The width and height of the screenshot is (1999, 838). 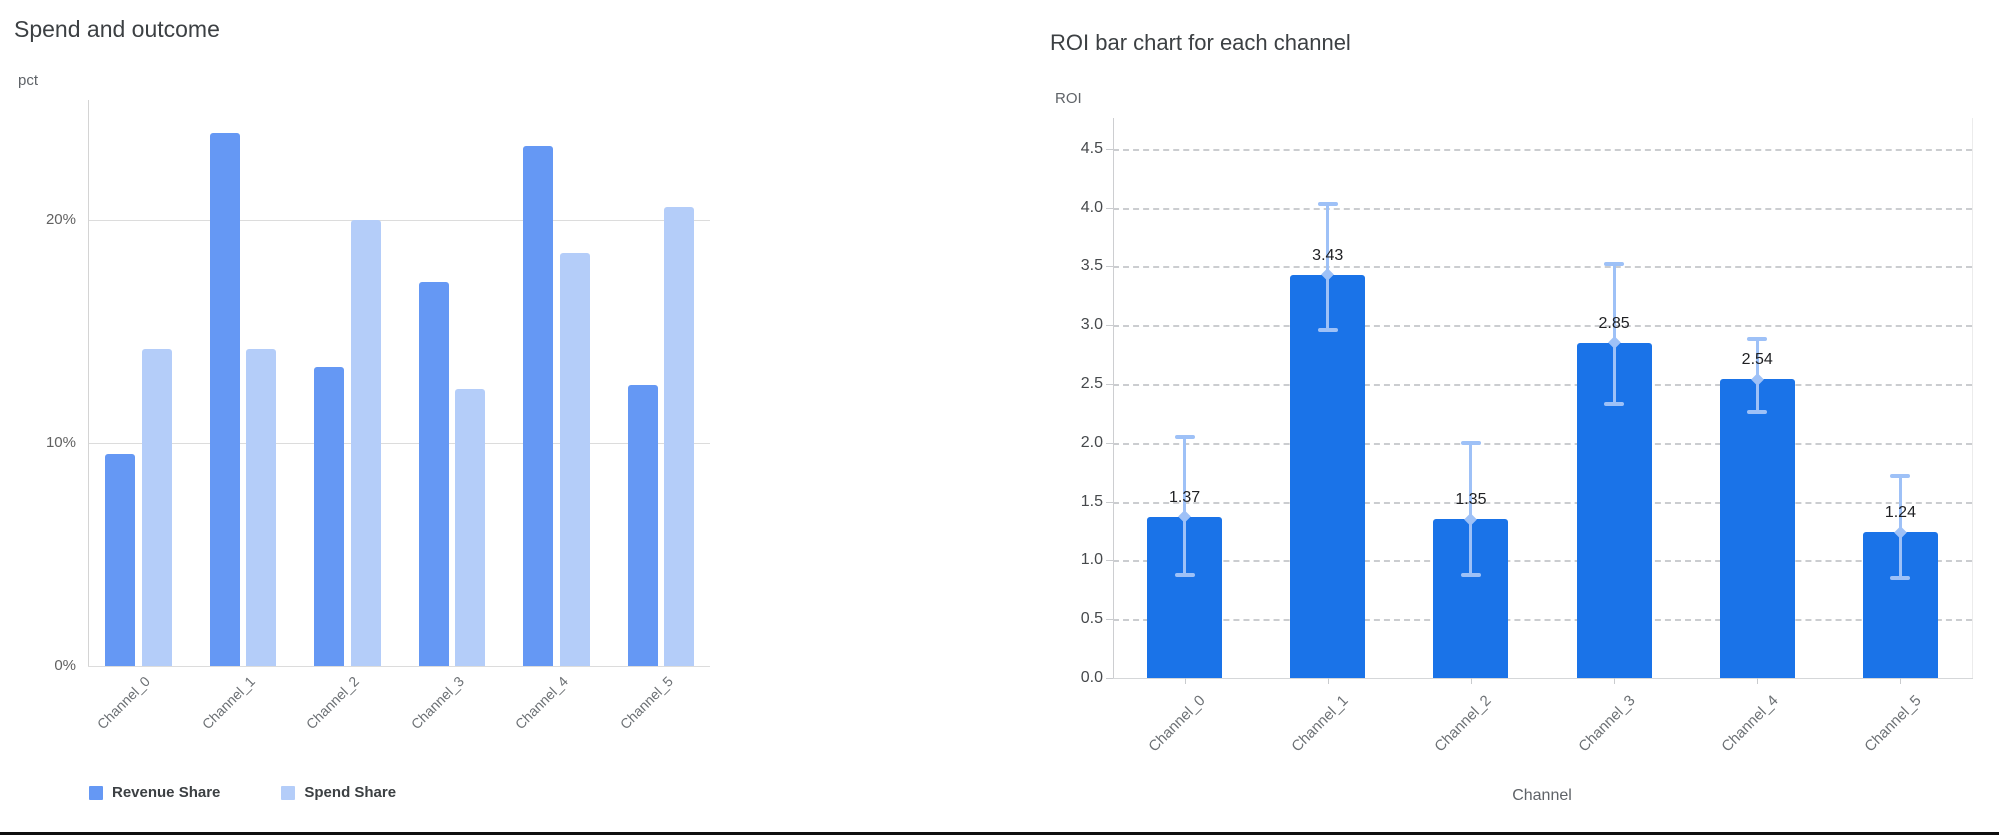 I want to click on right-xtick-label-channel_1: Channel_1, so click(x=1320, y=724).